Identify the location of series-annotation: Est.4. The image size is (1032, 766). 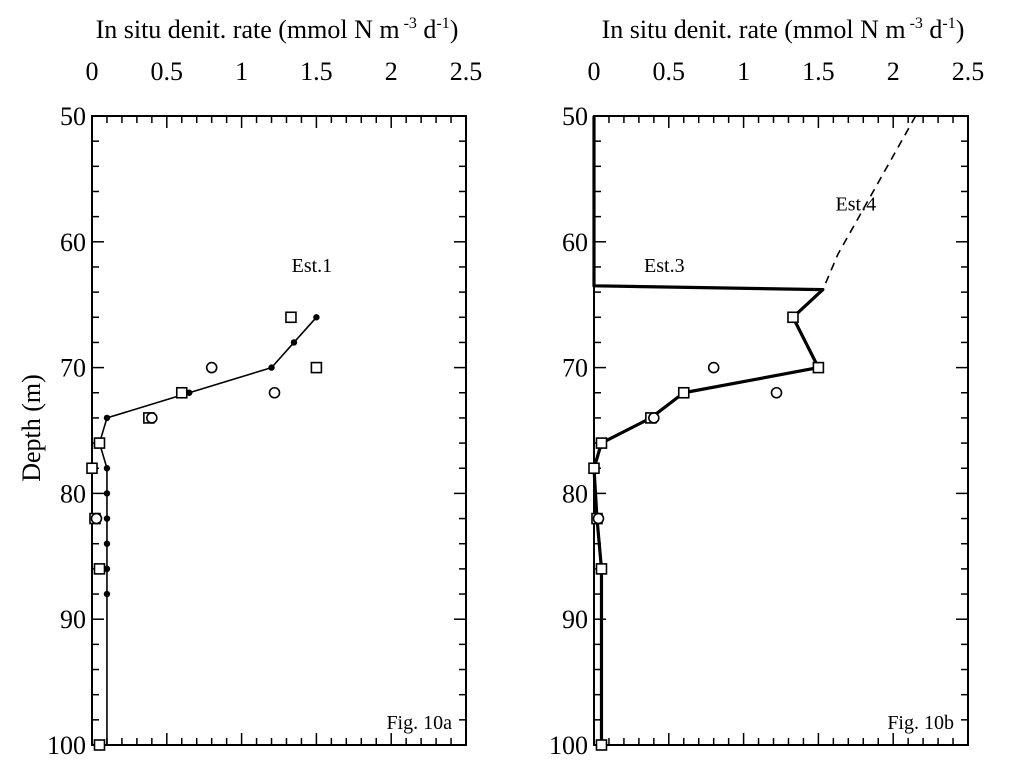
(856, 204).